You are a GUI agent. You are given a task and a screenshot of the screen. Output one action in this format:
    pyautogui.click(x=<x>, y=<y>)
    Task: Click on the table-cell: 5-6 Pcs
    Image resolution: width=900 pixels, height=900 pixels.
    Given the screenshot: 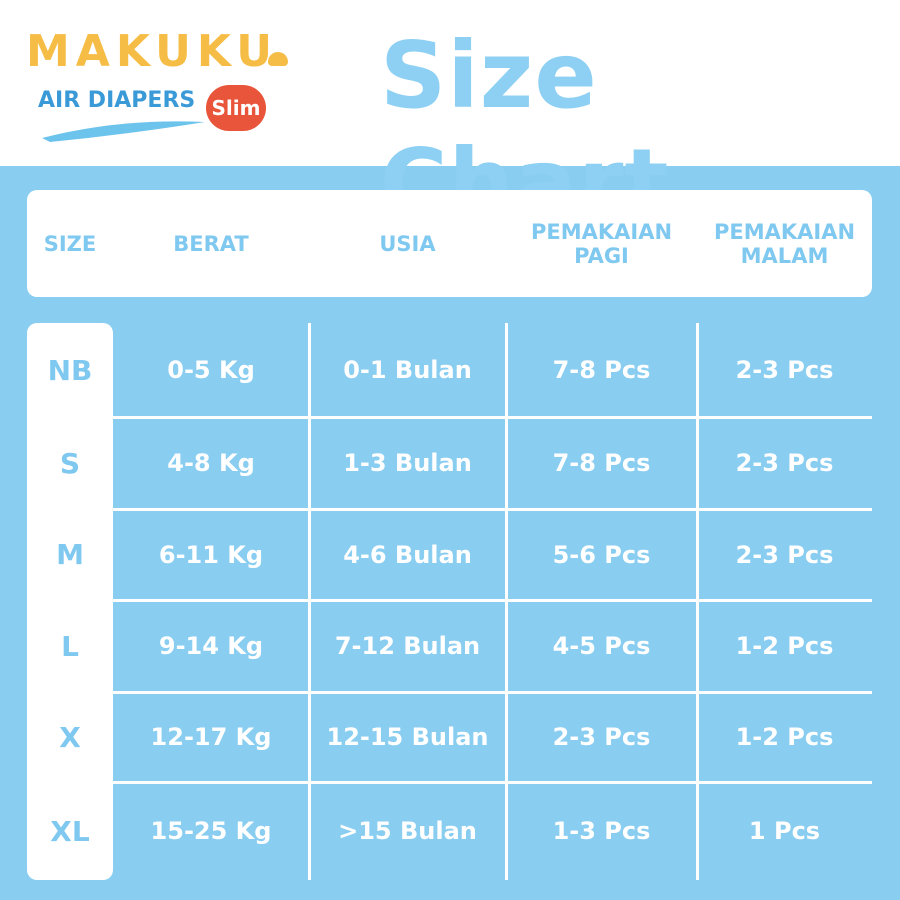 What is the action you would take?
    pyautogui.click(x=601, y=554)
    